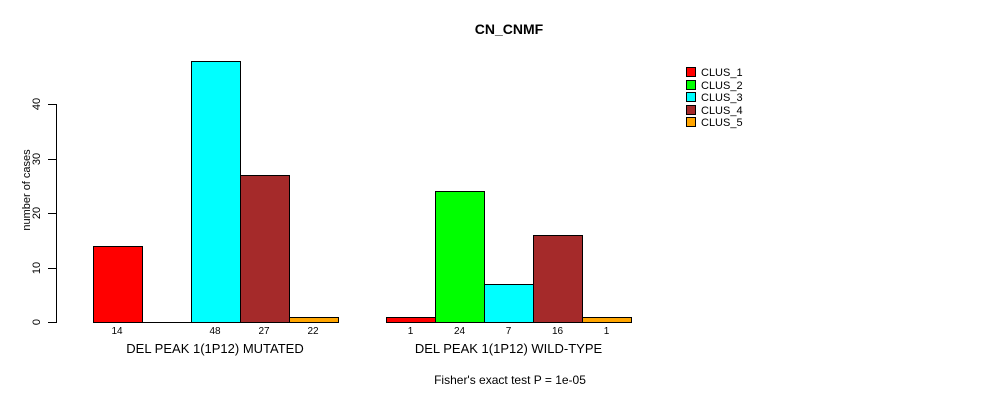 The image size is (990, 400). Describe the element at coordinates (117, 331) in the screenshot. I see `bar-value-label: 14` at that location.